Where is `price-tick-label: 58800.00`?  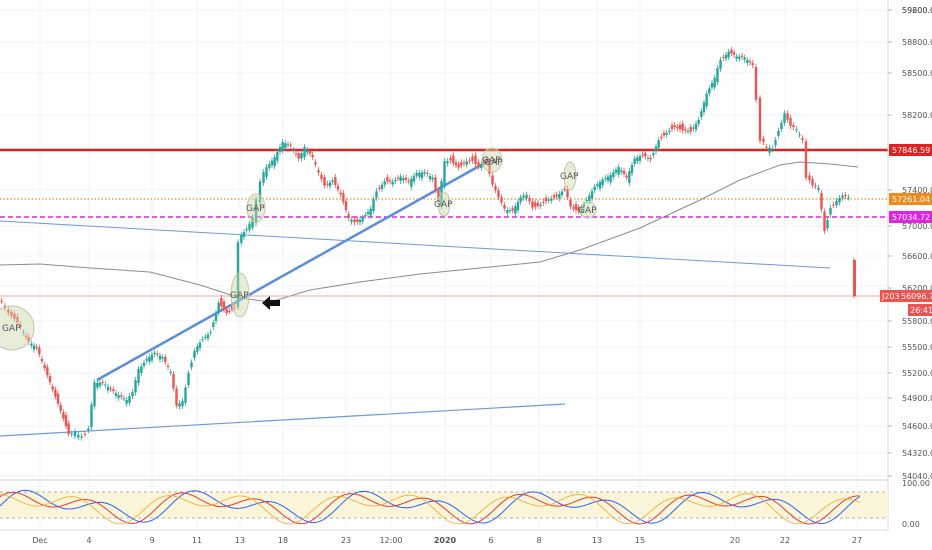 price-tick-label: 58800.00 is located at coordinates (917, 42).